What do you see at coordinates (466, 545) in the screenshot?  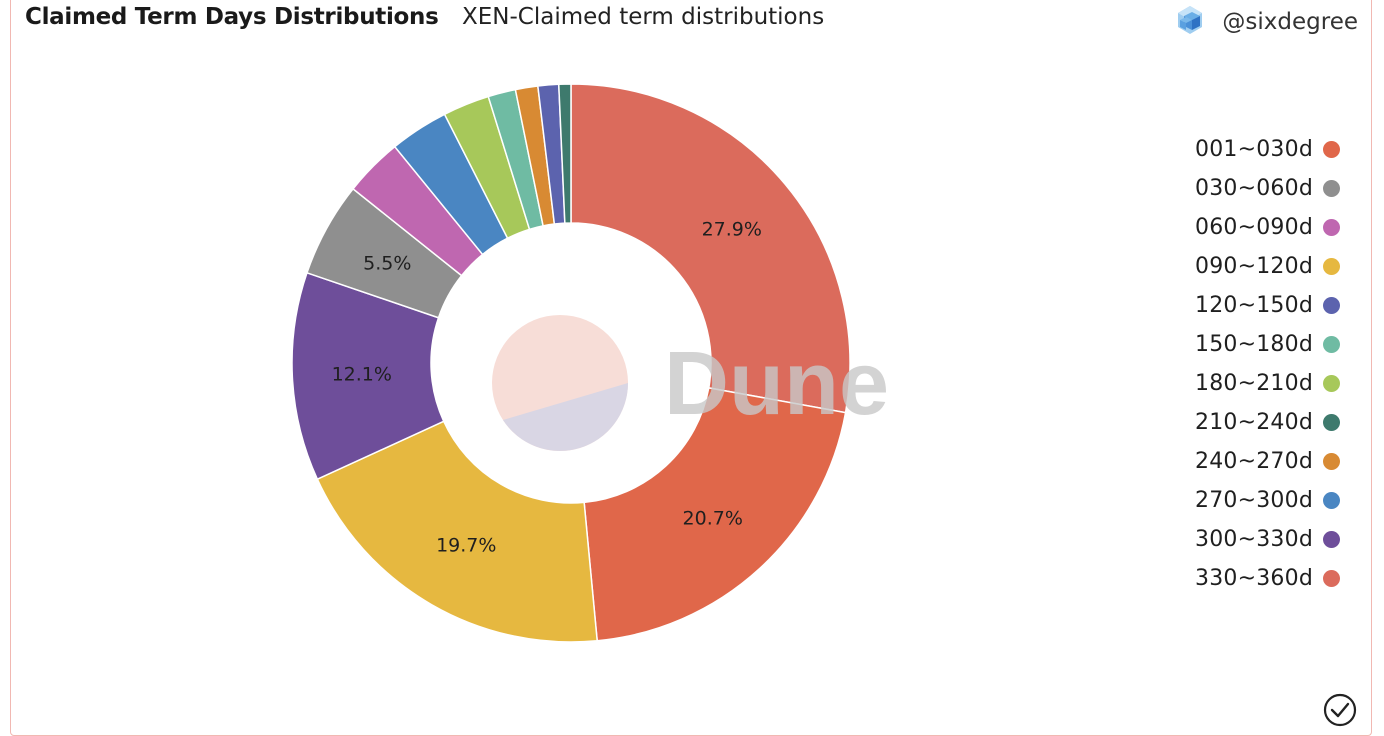 I see `slice-data-label: 19.7%` at bounding box center [466, 545].